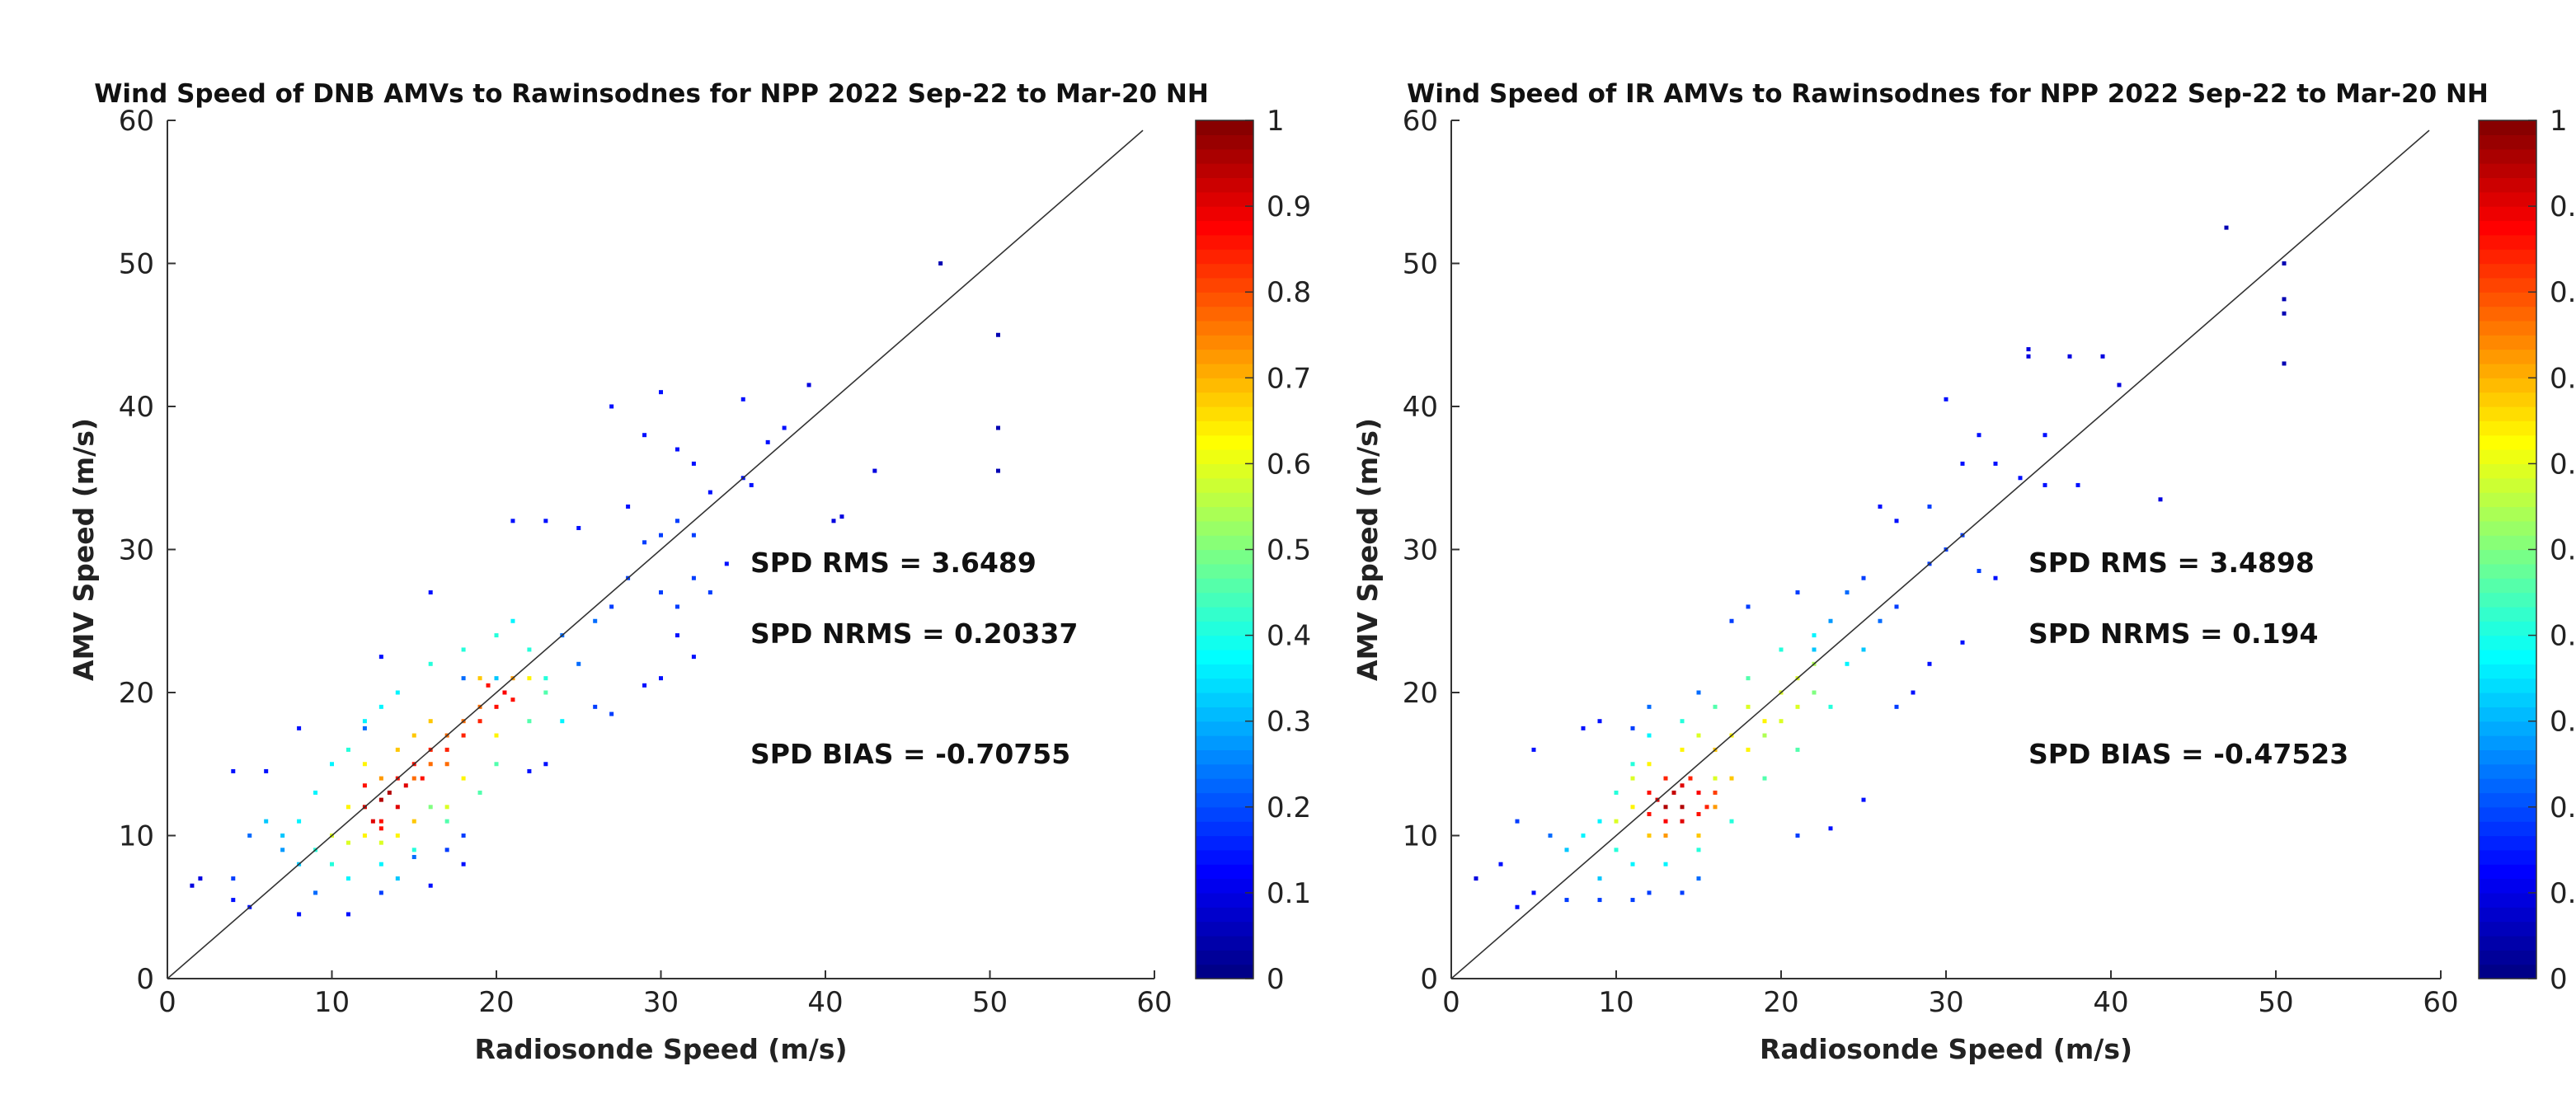 This screenshot has width=2576, height=1113. What do you see at coordinates (2563, 206) in the screenshot?
I see `colorbar-tick-label: 0.9` at bounding box center [2563, 206].